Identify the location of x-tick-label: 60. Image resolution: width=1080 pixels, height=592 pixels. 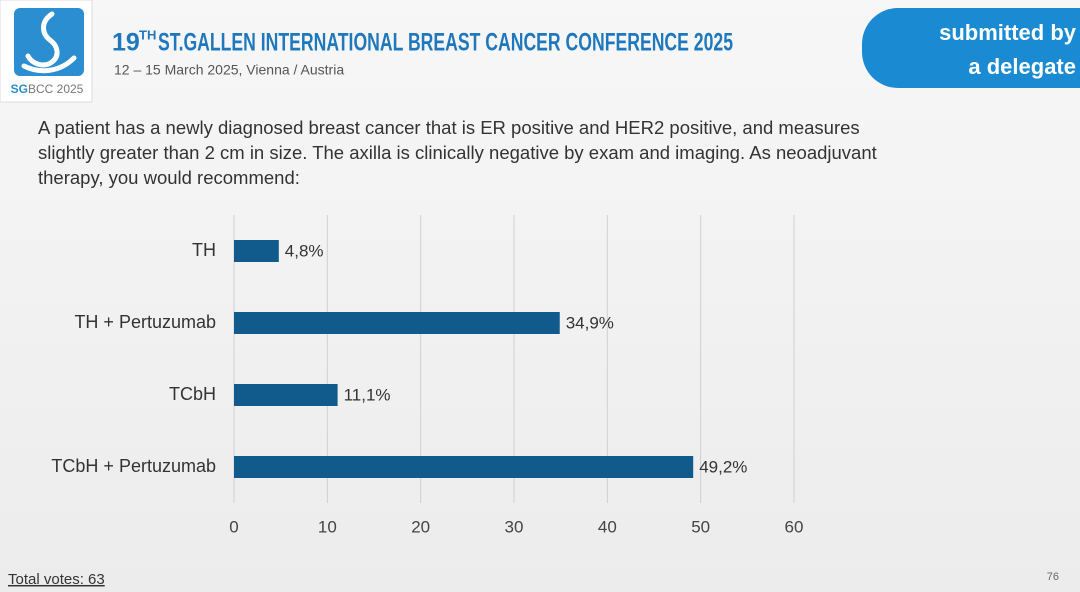
(794, 526).